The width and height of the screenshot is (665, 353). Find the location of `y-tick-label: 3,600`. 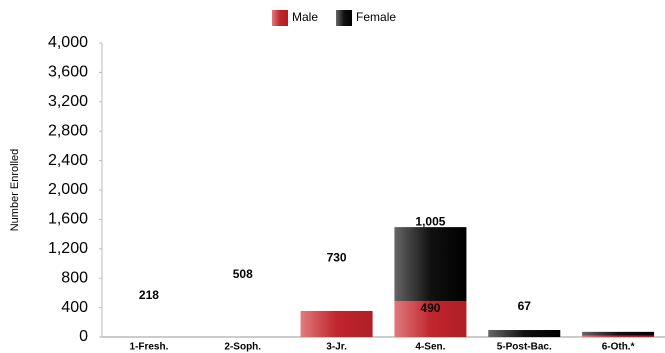

y-tick-label: 3,600 is located at coordinates (68, 72).